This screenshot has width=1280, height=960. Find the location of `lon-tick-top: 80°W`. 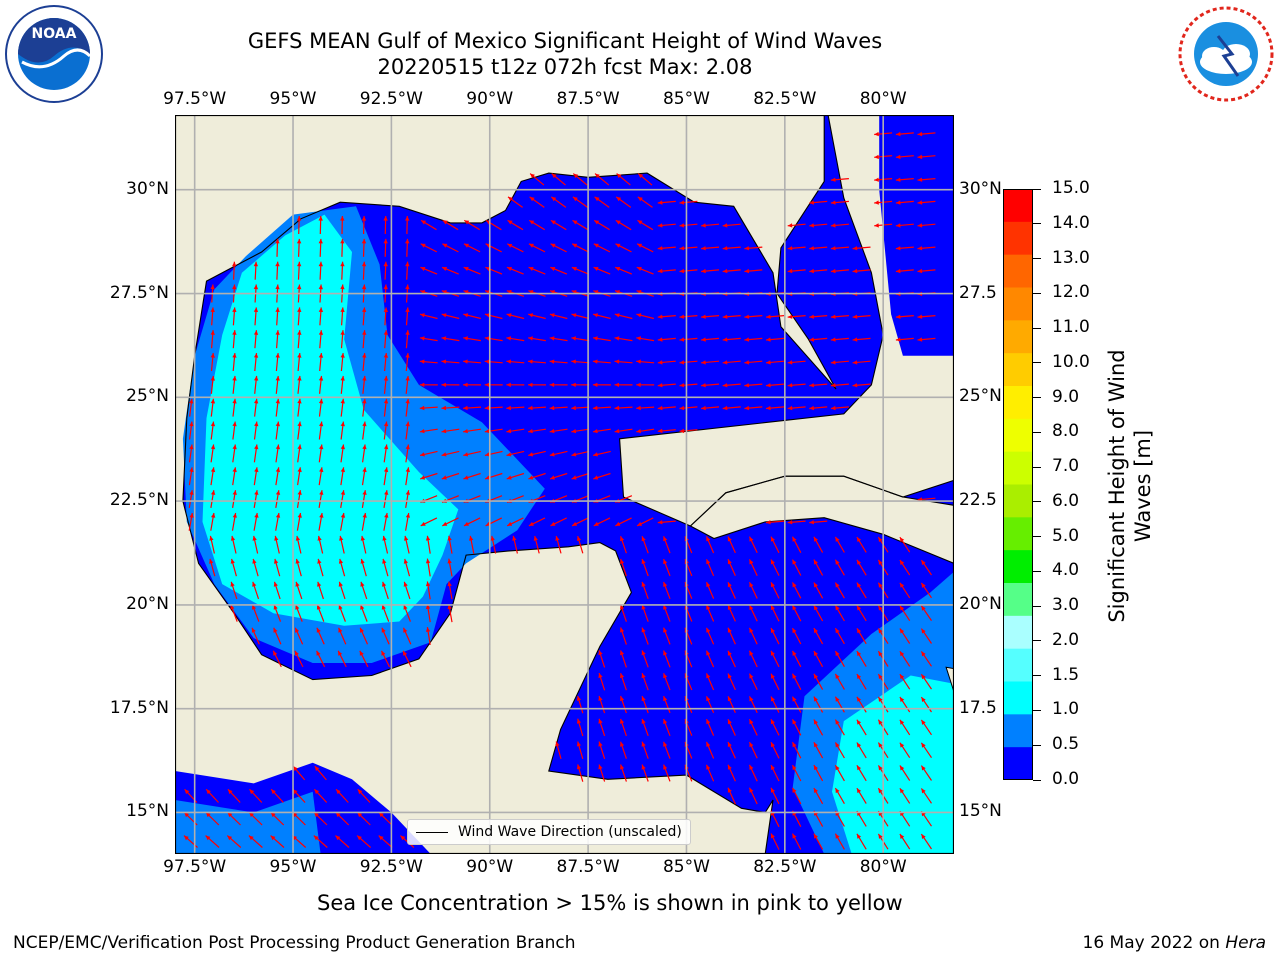

lon-tick-top: 80°W is located at coordinates (883, 99).